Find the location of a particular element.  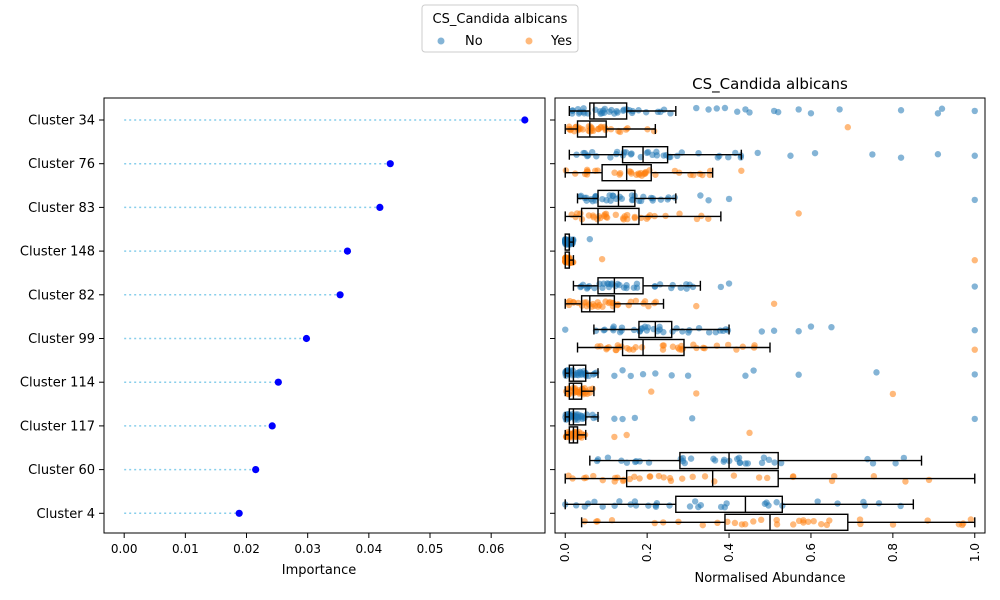

legend-label-yes: Yes is located at coordinates (561, 41).